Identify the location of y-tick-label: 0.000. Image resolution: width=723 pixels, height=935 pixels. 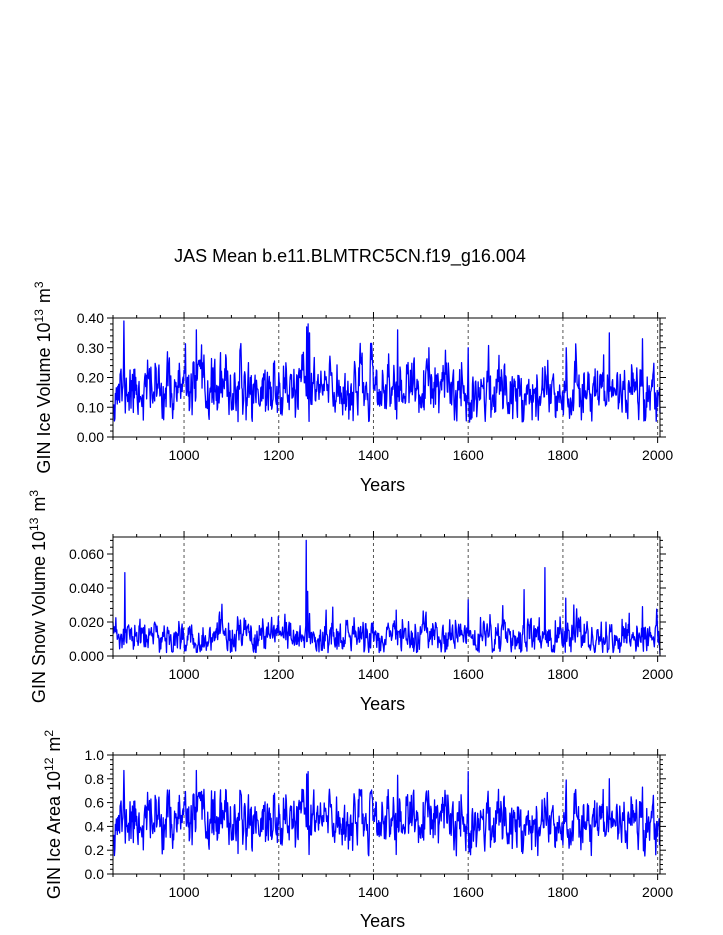
(86, 656).